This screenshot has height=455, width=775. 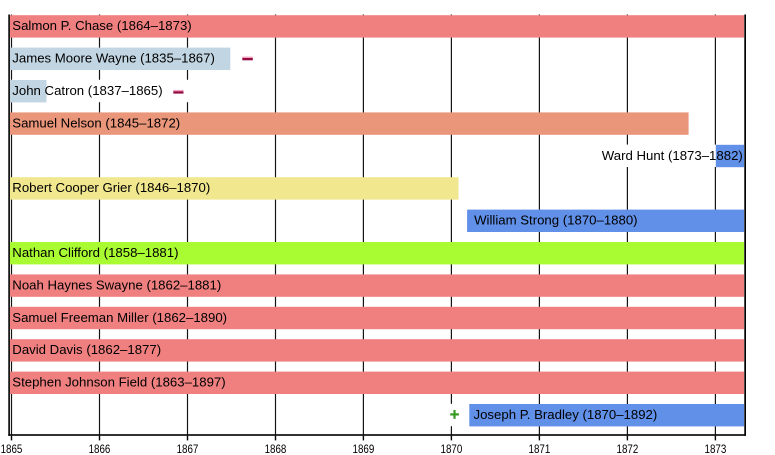 What do you see at coordinates (95, 252) in the screenshot?
I see `svg-text: Nathan Clifford (1858–1881)` at bounding box center [95, 252].